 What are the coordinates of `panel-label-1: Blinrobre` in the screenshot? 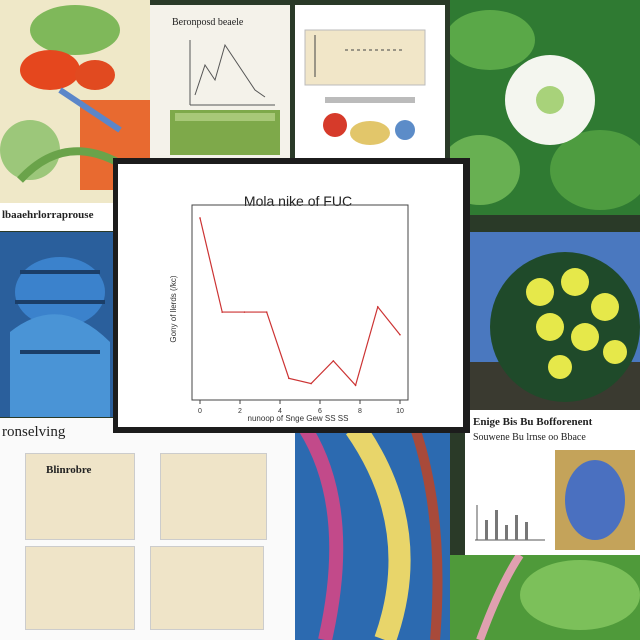 It's located at (69, 470).